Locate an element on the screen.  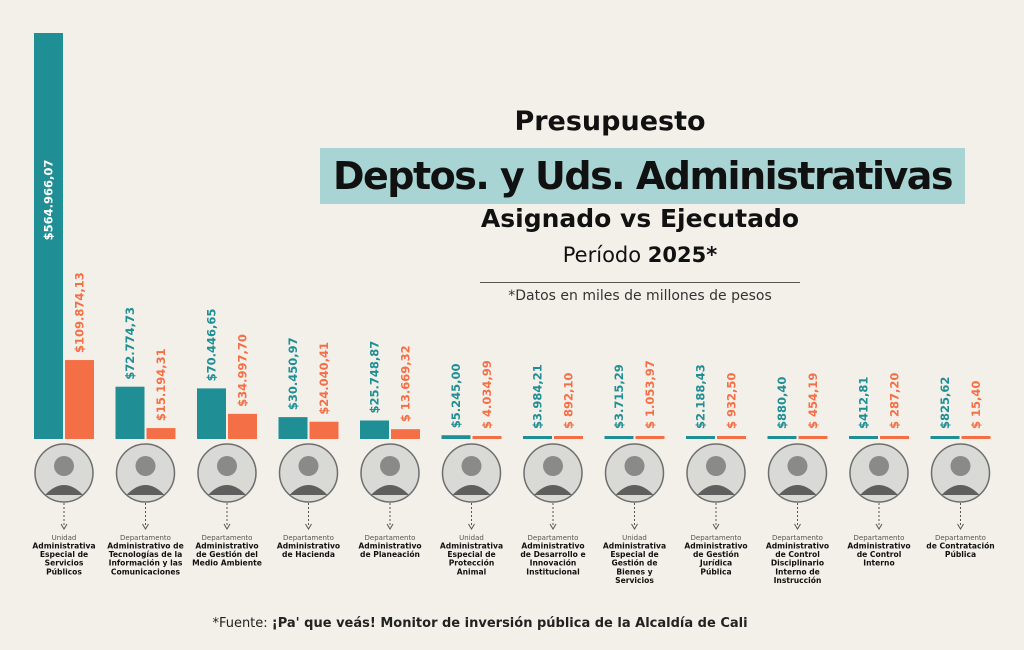
category-name: Gestión de is located at coordinates (635, 563).